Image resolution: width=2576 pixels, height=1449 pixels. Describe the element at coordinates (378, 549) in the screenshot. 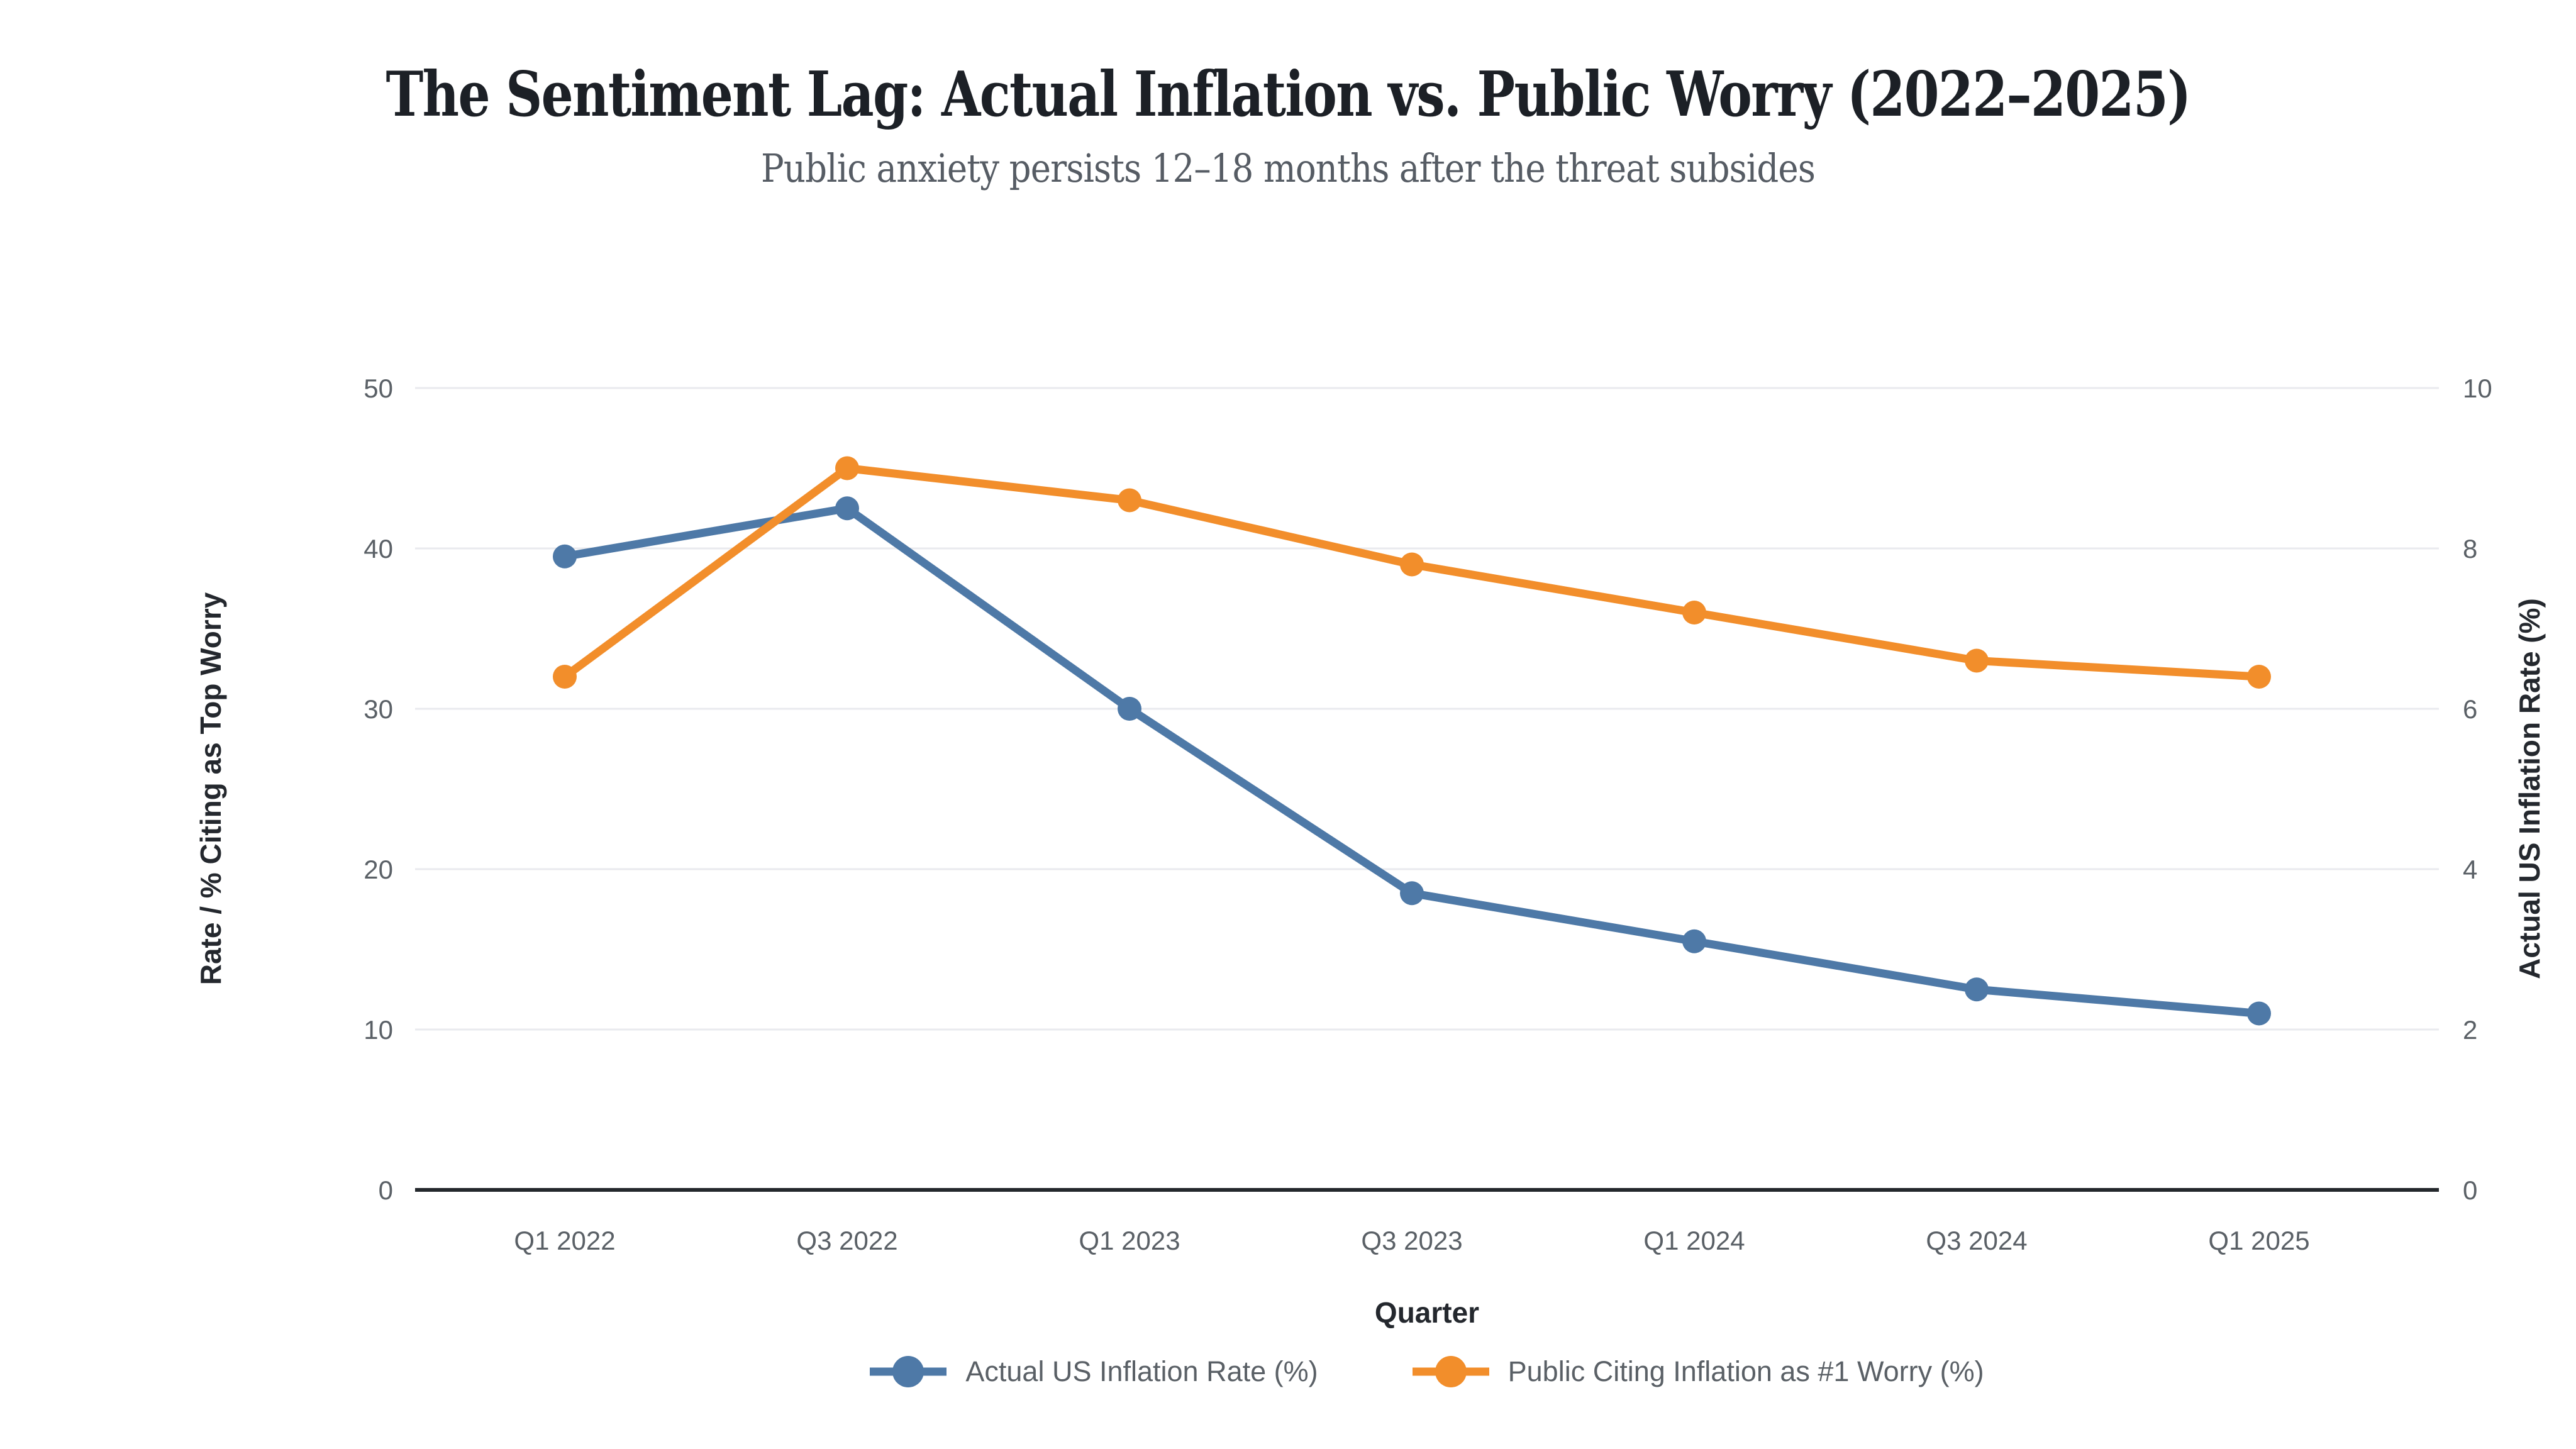

I see `y-axis-tick-left: 40` at that location.